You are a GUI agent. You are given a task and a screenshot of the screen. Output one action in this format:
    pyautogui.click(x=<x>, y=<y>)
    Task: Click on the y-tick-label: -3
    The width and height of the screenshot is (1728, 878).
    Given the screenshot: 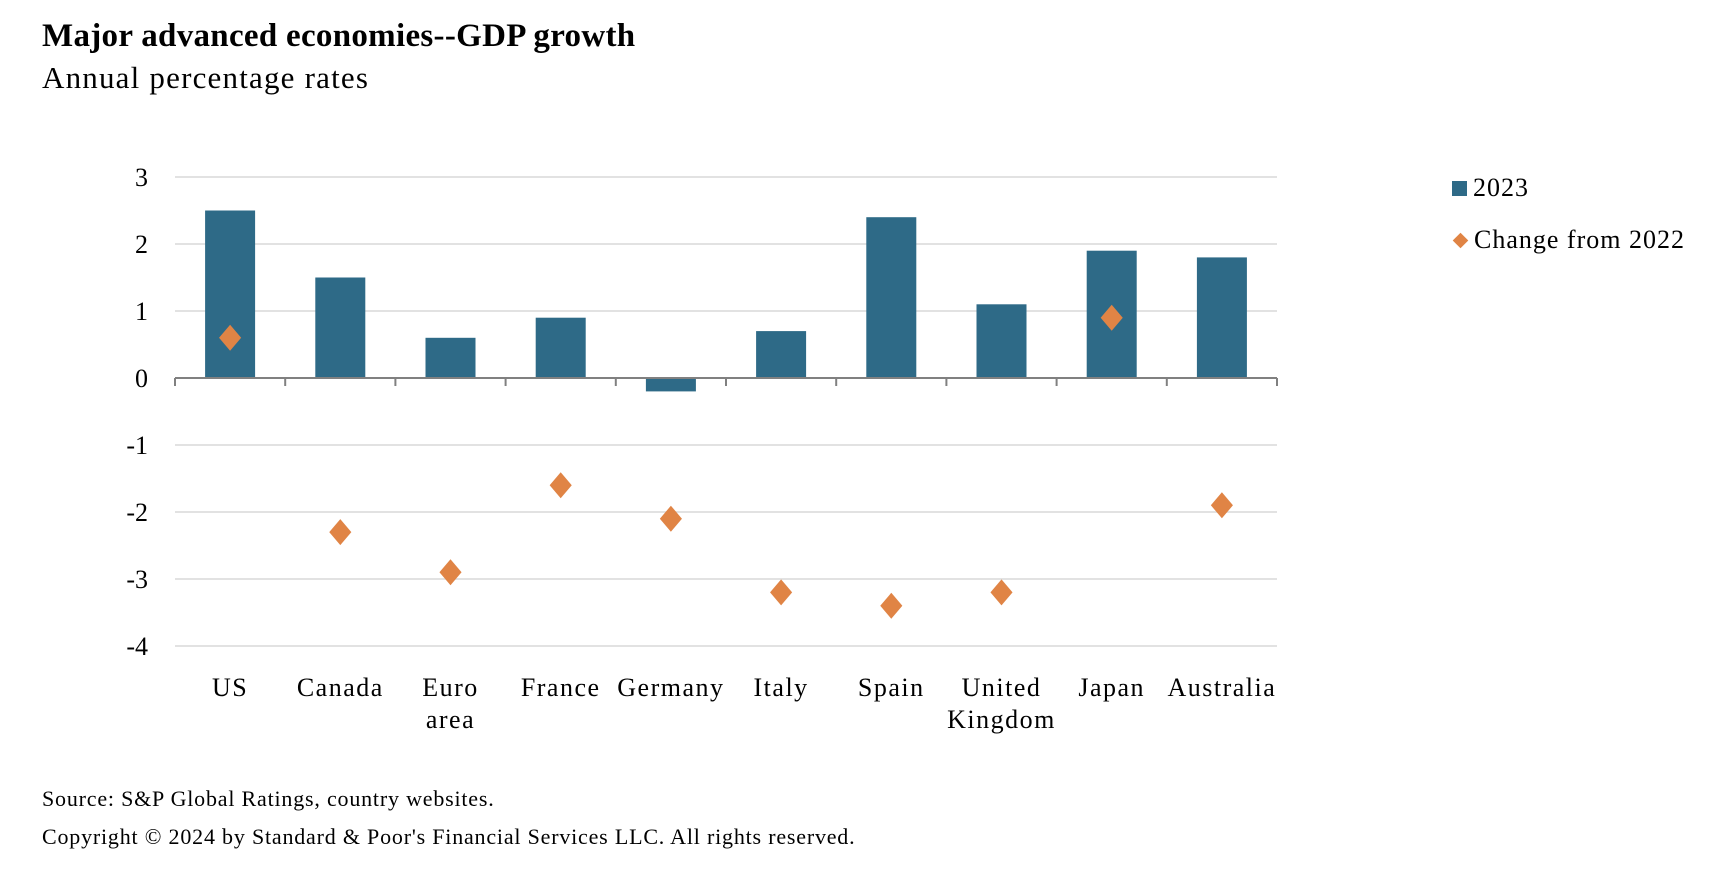 What is the action you would take?
    pyautogui.click(x=137, y=579)
    